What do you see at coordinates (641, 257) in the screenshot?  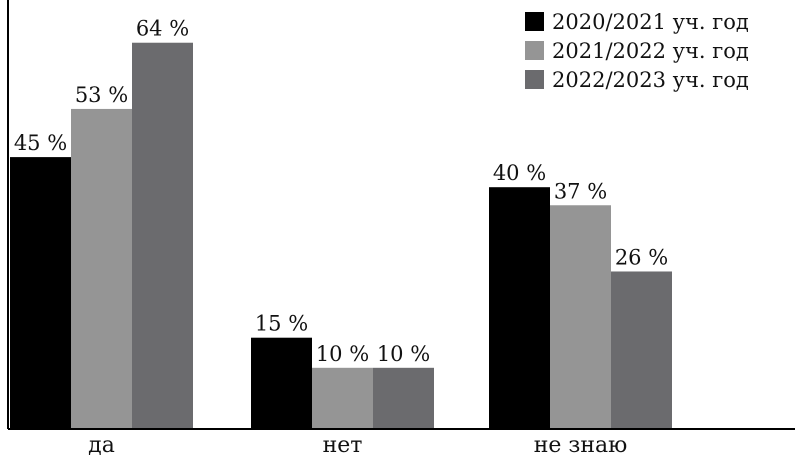 I see `data-label-3-3: 26 %` at bounding box center [641, 257].